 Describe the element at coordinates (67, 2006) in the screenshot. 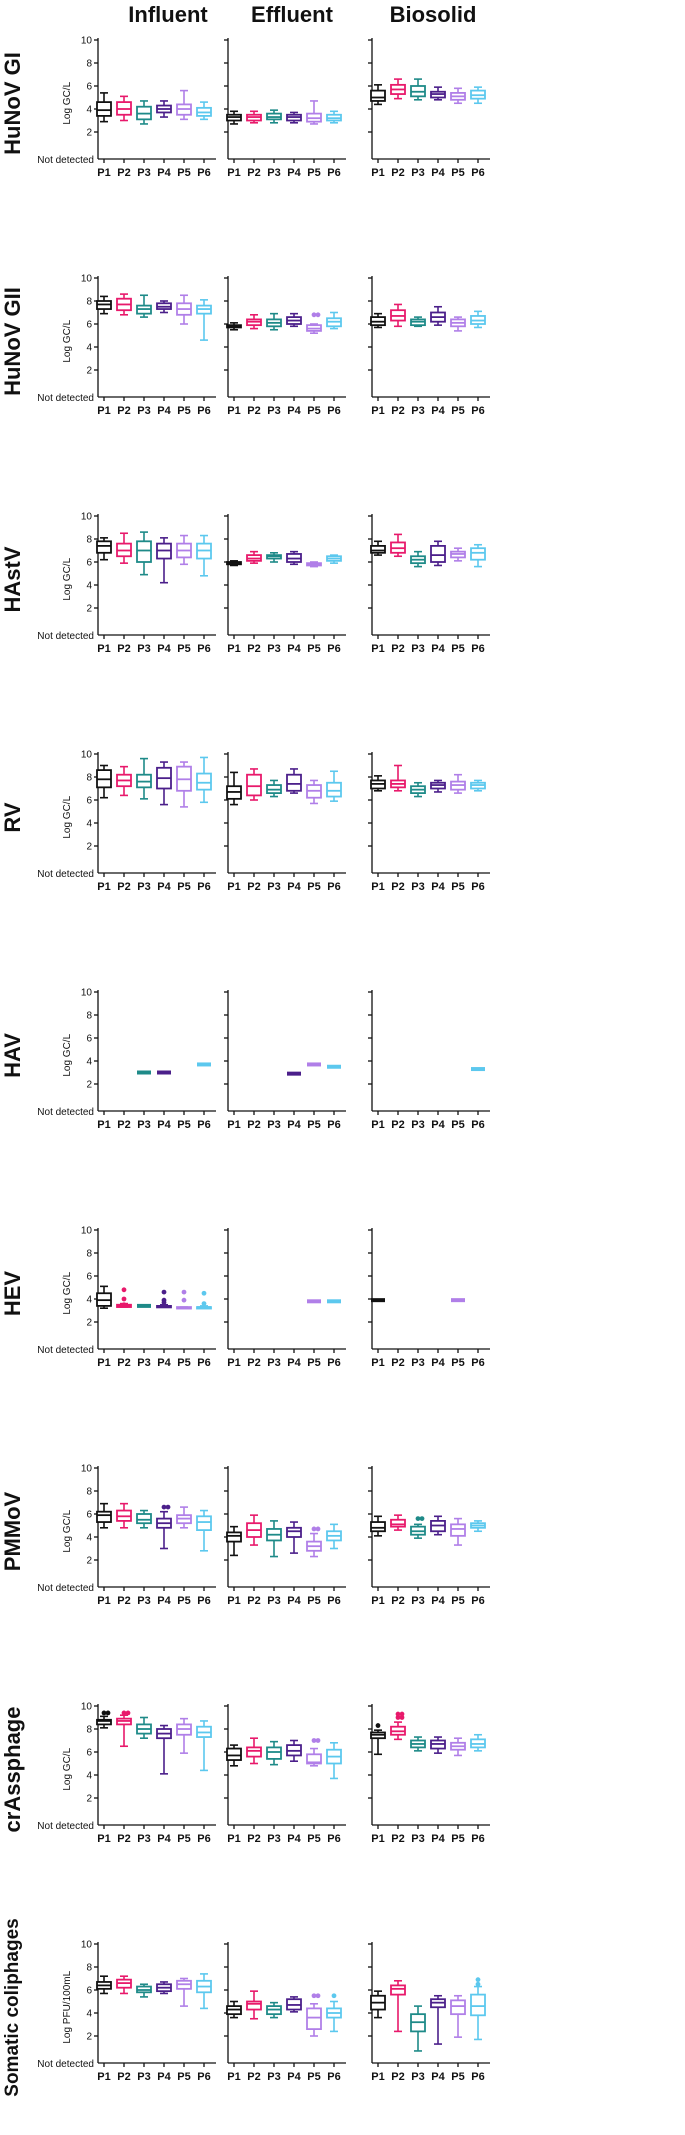

I see `y-axis-label: Log PFU/100mL` at that location.